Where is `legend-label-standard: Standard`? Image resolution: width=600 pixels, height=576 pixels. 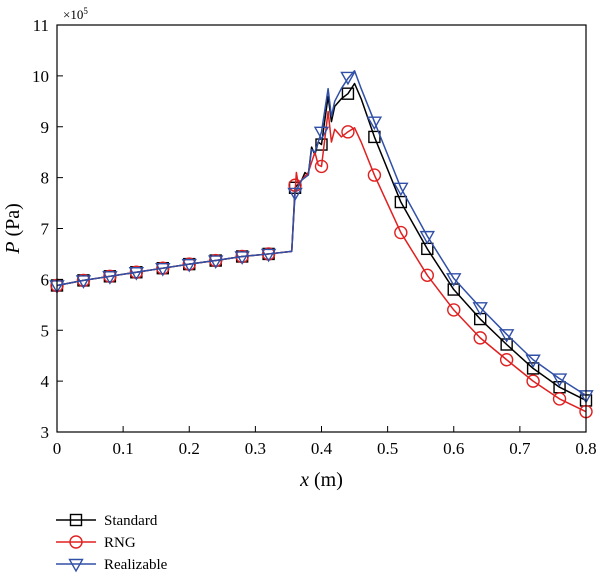 legend-label-standard: Standard is located at coordinates (131, 521).